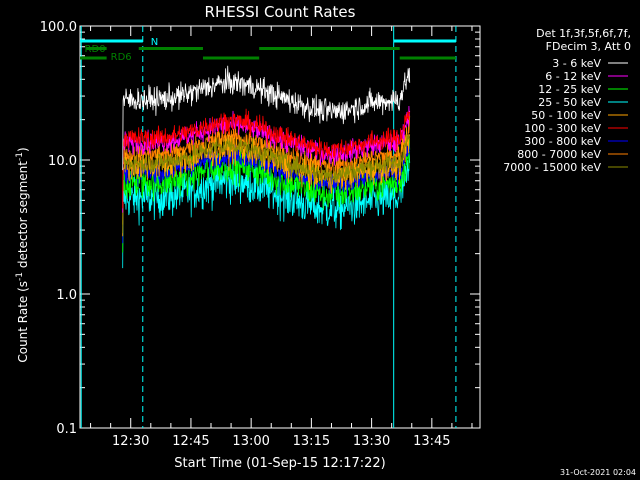  I want to click on legend-entry-label: 300 - 800 keV, so click(562, 141).